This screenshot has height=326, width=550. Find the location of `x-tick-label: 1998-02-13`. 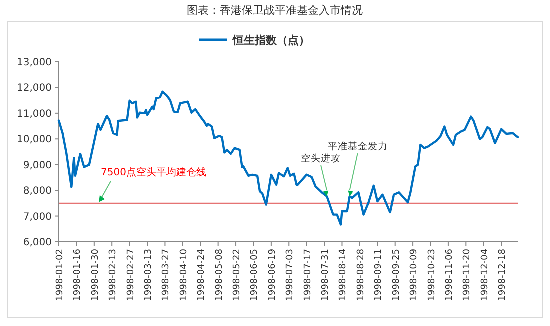

x-tick-label: 1998-02-13 is located at coordinates (113, 275).